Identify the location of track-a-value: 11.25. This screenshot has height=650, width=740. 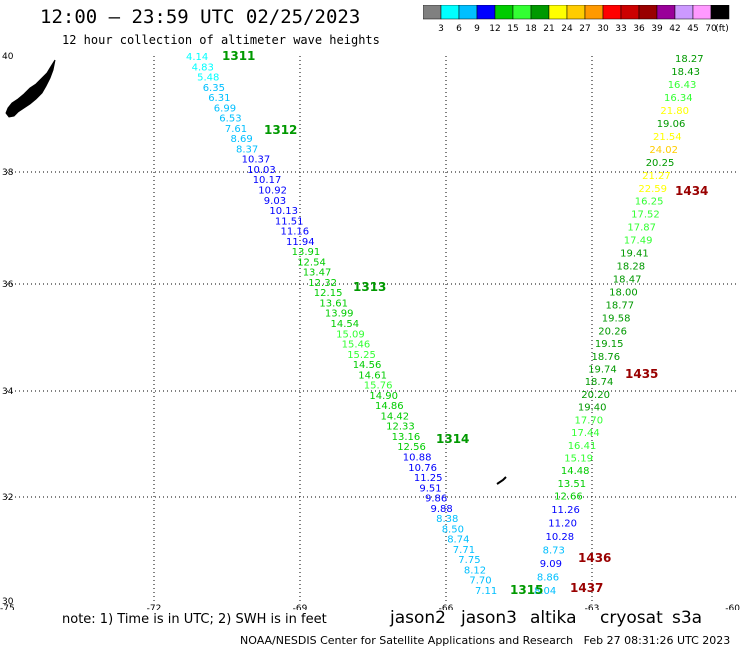
(428, 478).